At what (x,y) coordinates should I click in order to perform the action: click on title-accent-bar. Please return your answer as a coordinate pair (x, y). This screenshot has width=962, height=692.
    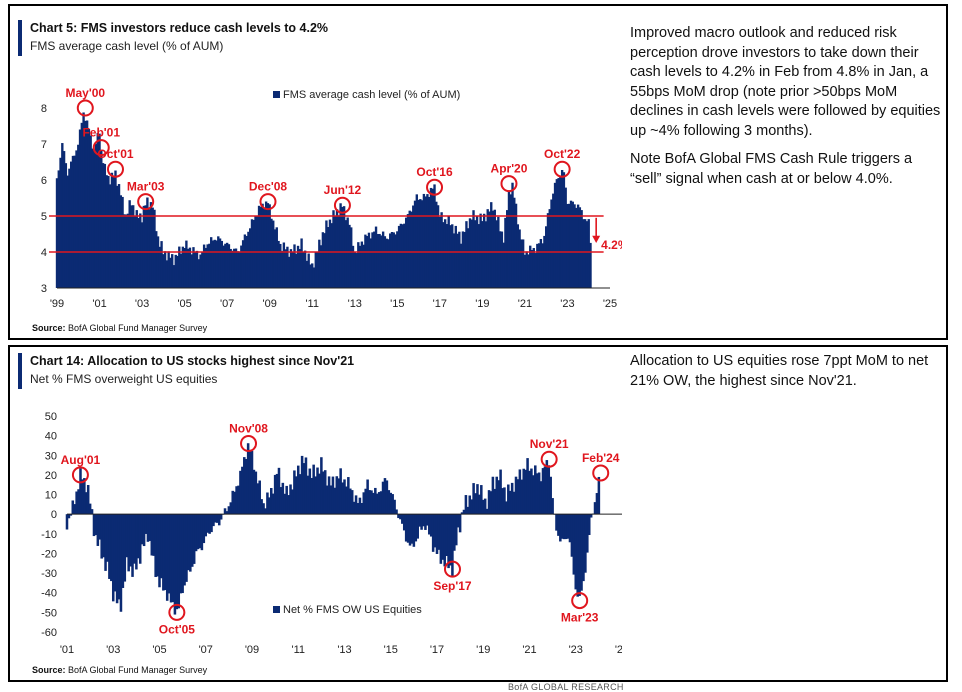
    Looking at the image, I should click on (20, 371).